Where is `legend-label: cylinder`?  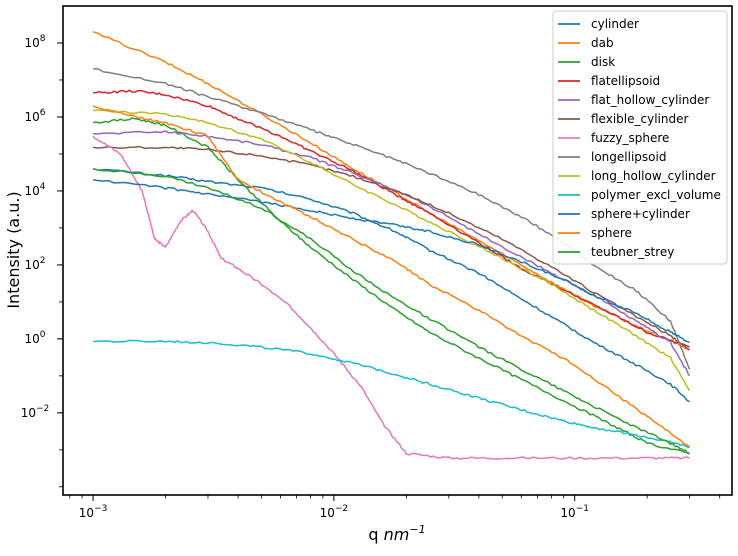 legend-label: cylinder is located at coordinates (615, 24).